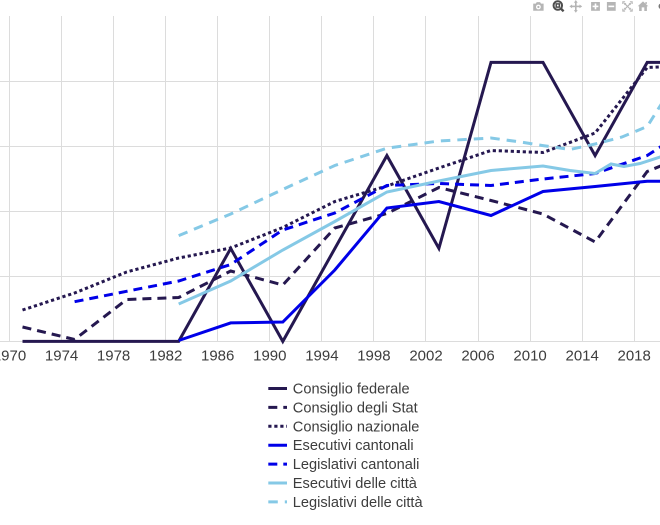  Describe the element at coordinates (113, 355) in the screenshot. I see `svg-text: 1978` at that location.